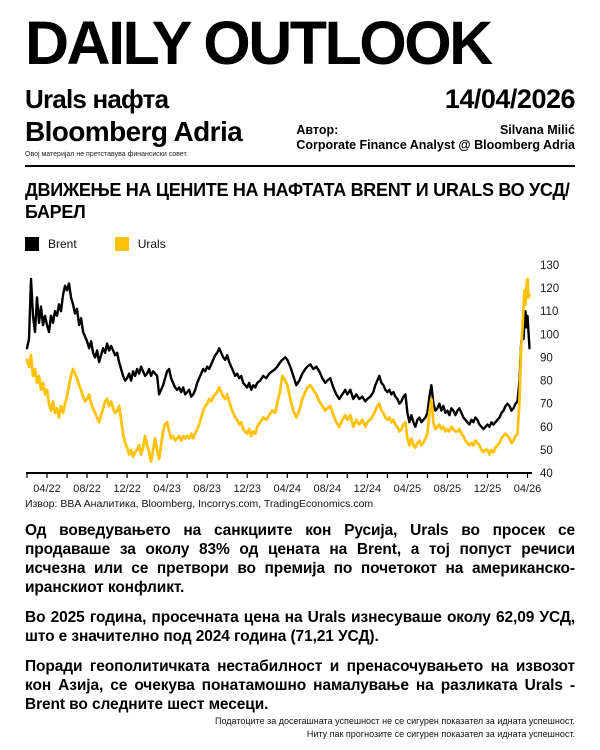 Image resolution: width=600 pixels, height=750 pixels. I want to click on legend-item: Urals, so click(140, 243).